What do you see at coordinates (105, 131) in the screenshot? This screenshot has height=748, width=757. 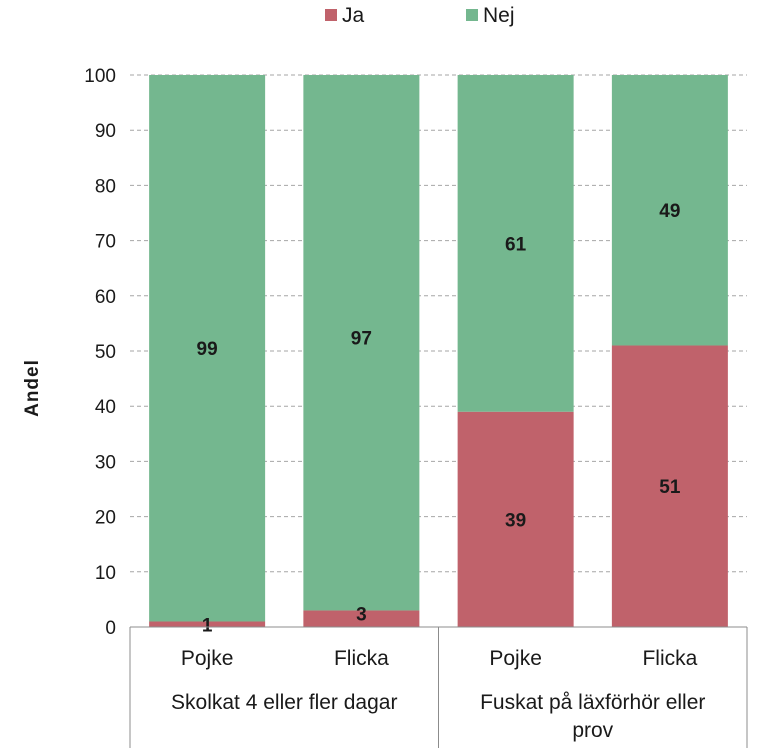 I see `y-tick-label: 90` at bounding box center [105, 131].